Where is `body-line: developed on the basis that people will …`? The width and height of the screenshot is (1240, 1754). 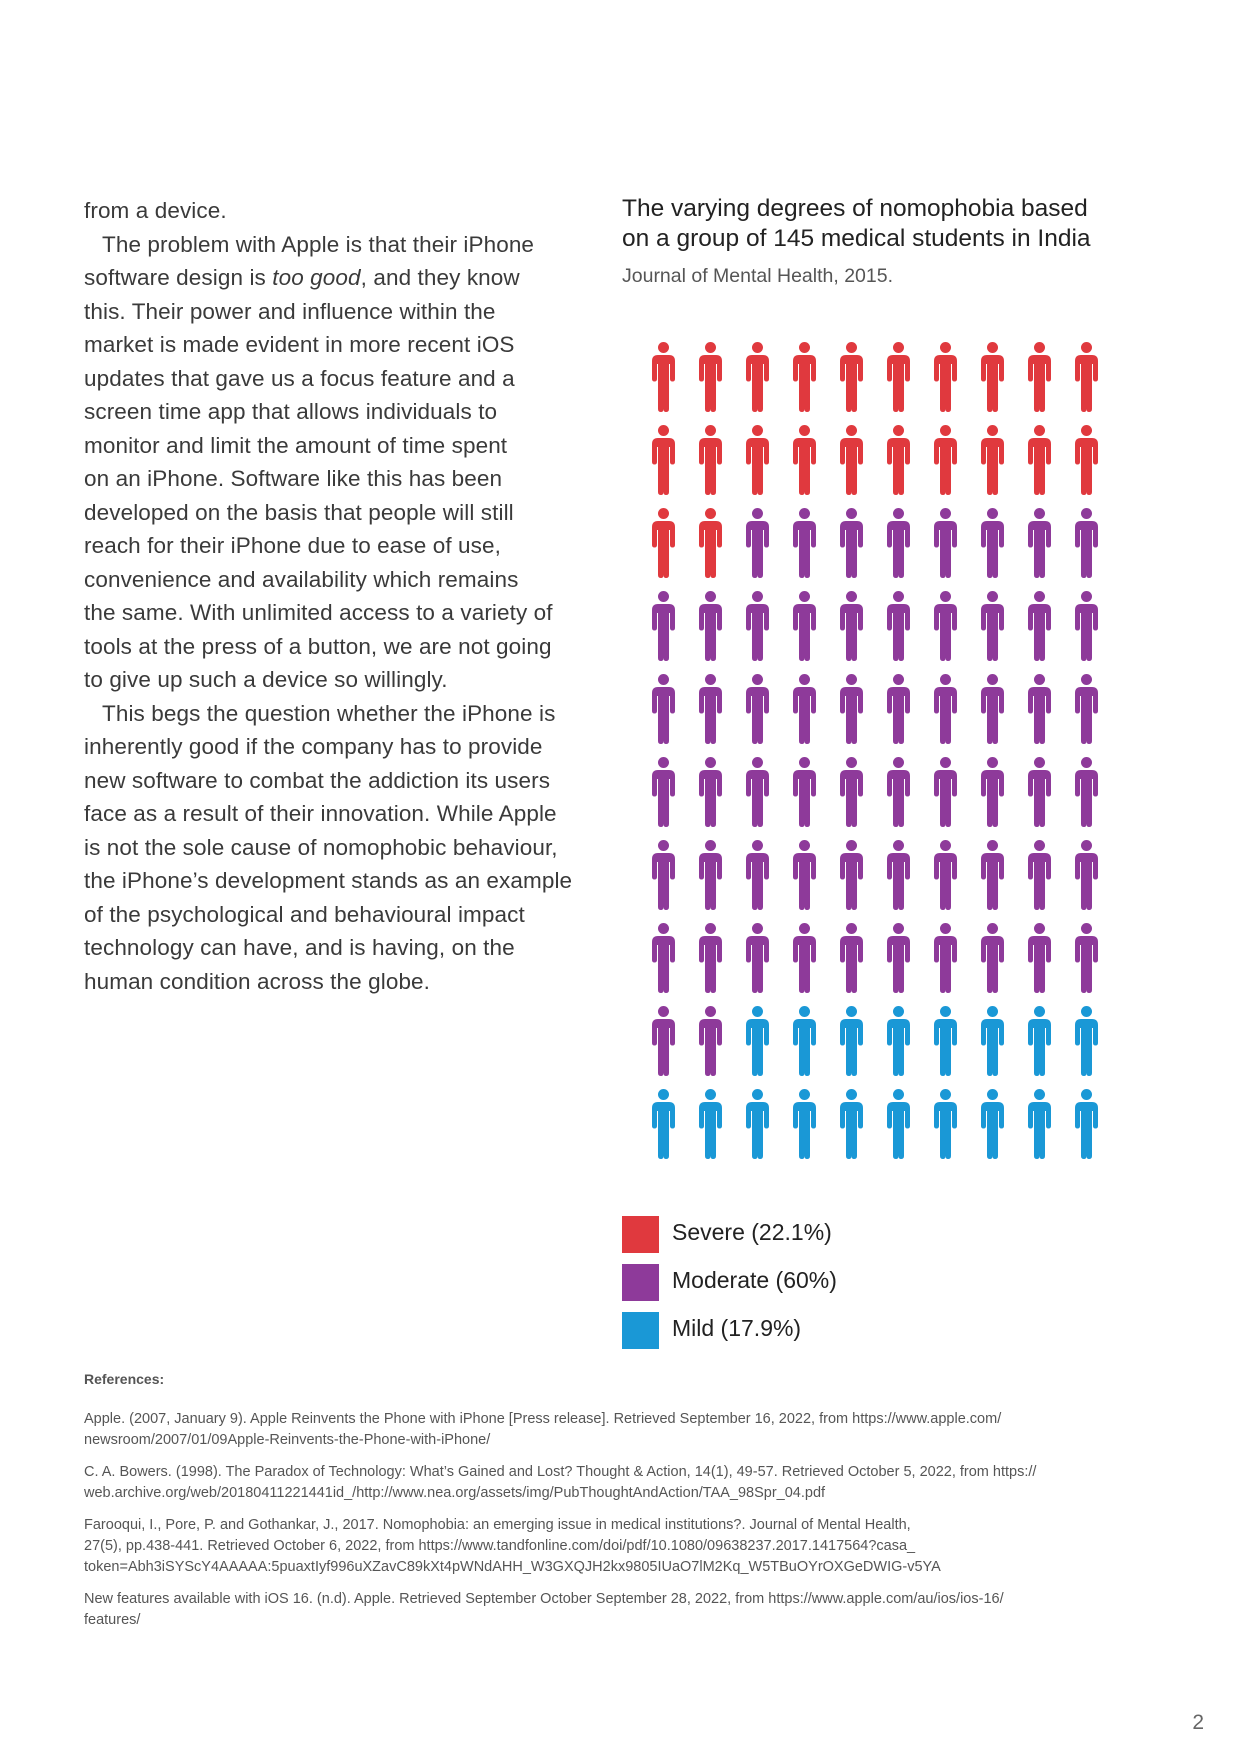 body-line: developed on the basis that people will … is located at coordinates (299, 512).